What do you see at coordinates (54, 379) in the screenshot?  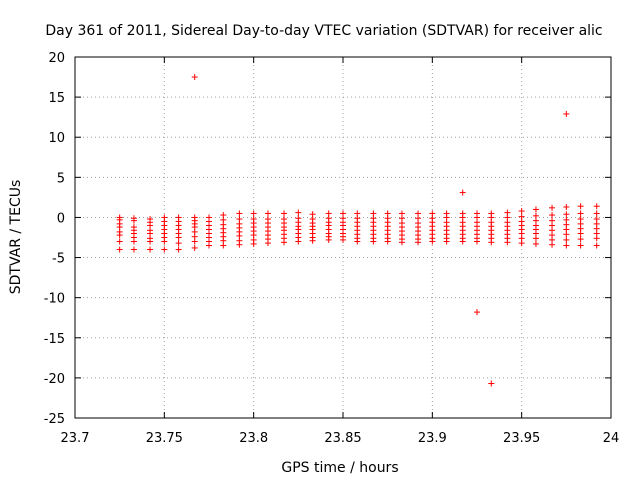 I see `y-tick-label: -20` at bounding box center [54, 379].